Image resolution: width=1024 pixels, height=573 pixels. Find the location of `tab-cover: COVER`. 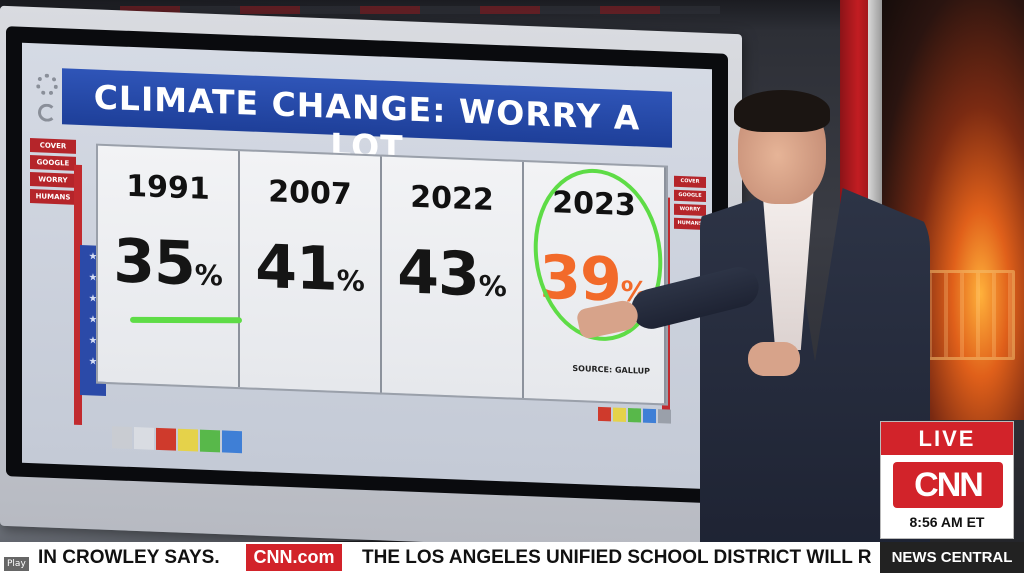

tab-cover: COVER is located at coordinates (53, 146).